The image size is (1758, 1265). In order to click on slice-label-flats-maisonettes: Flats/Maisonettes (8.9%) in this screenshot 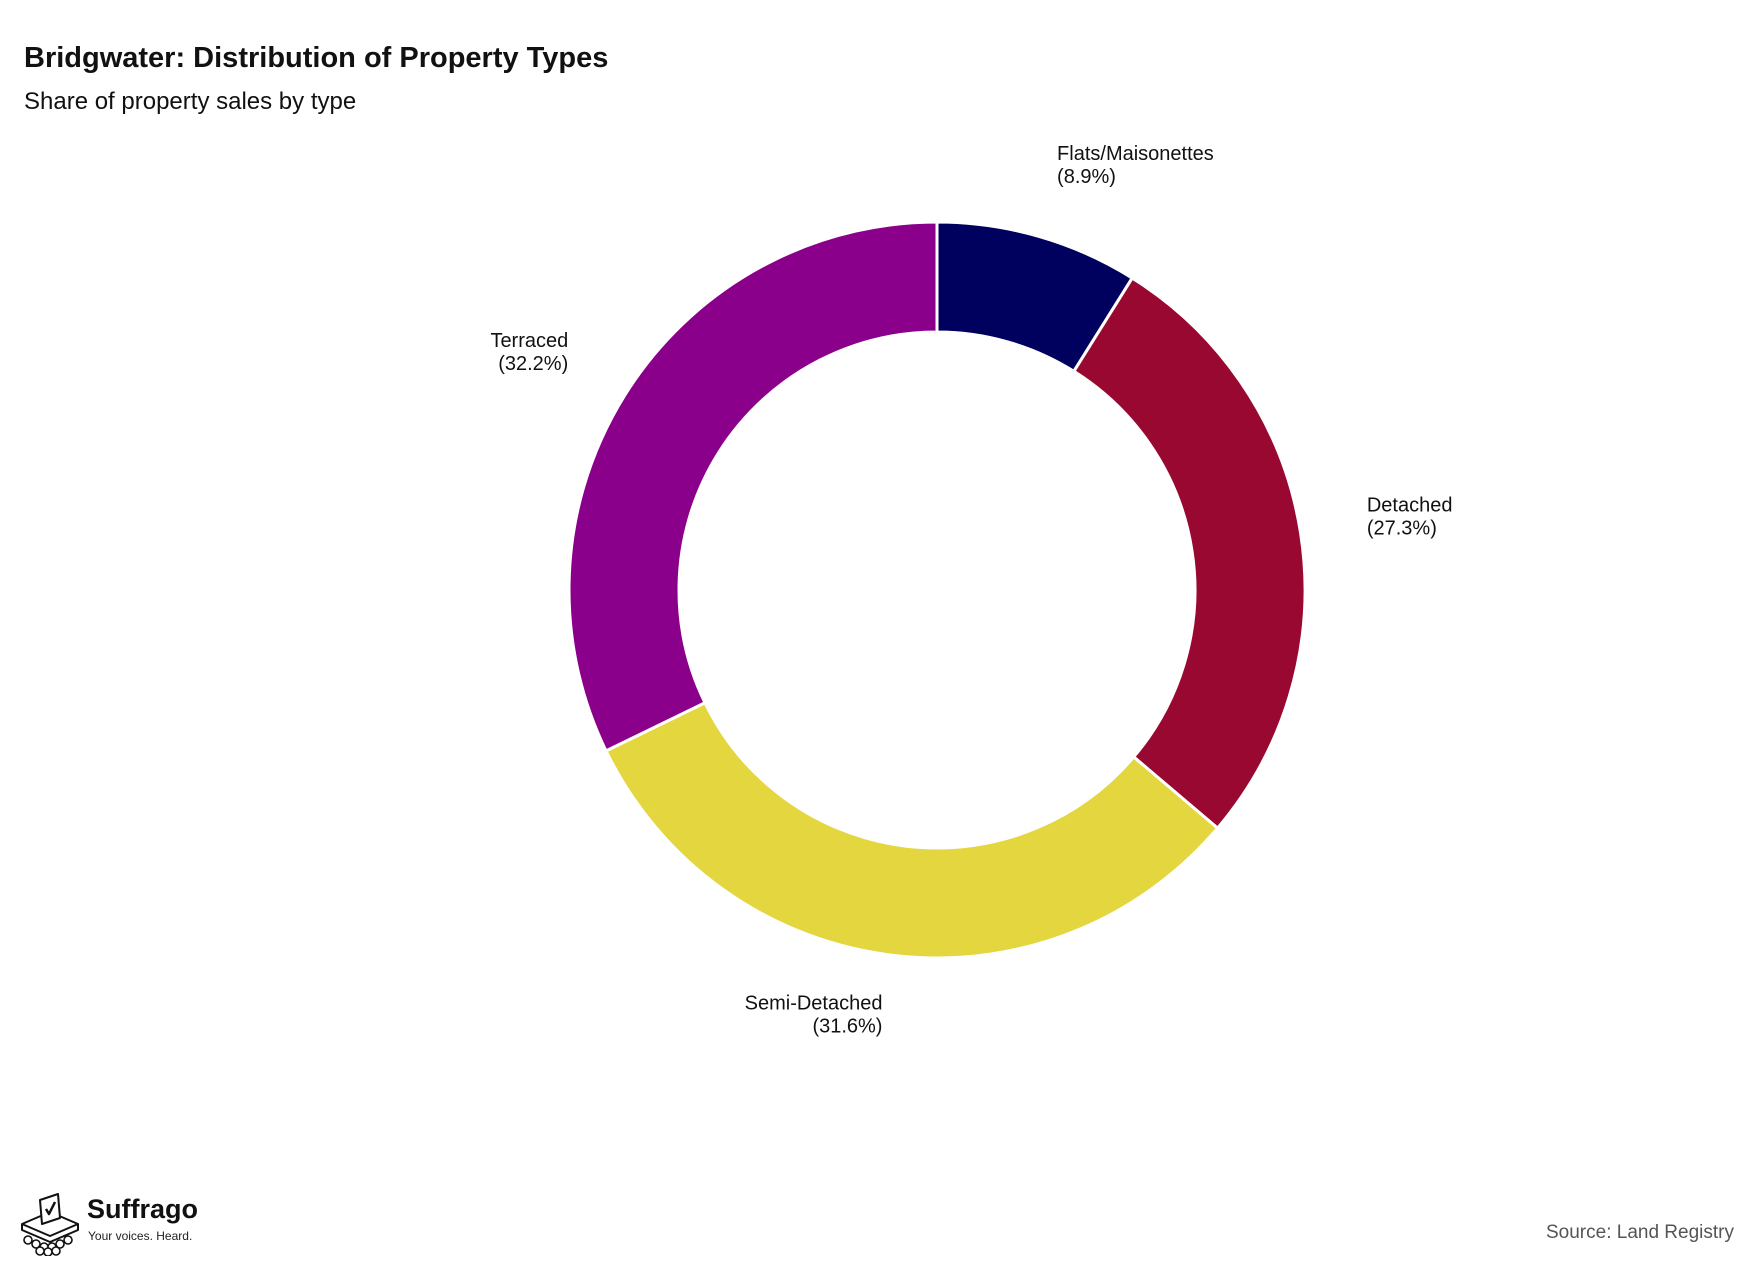, I will do `click(1135, 165)`.